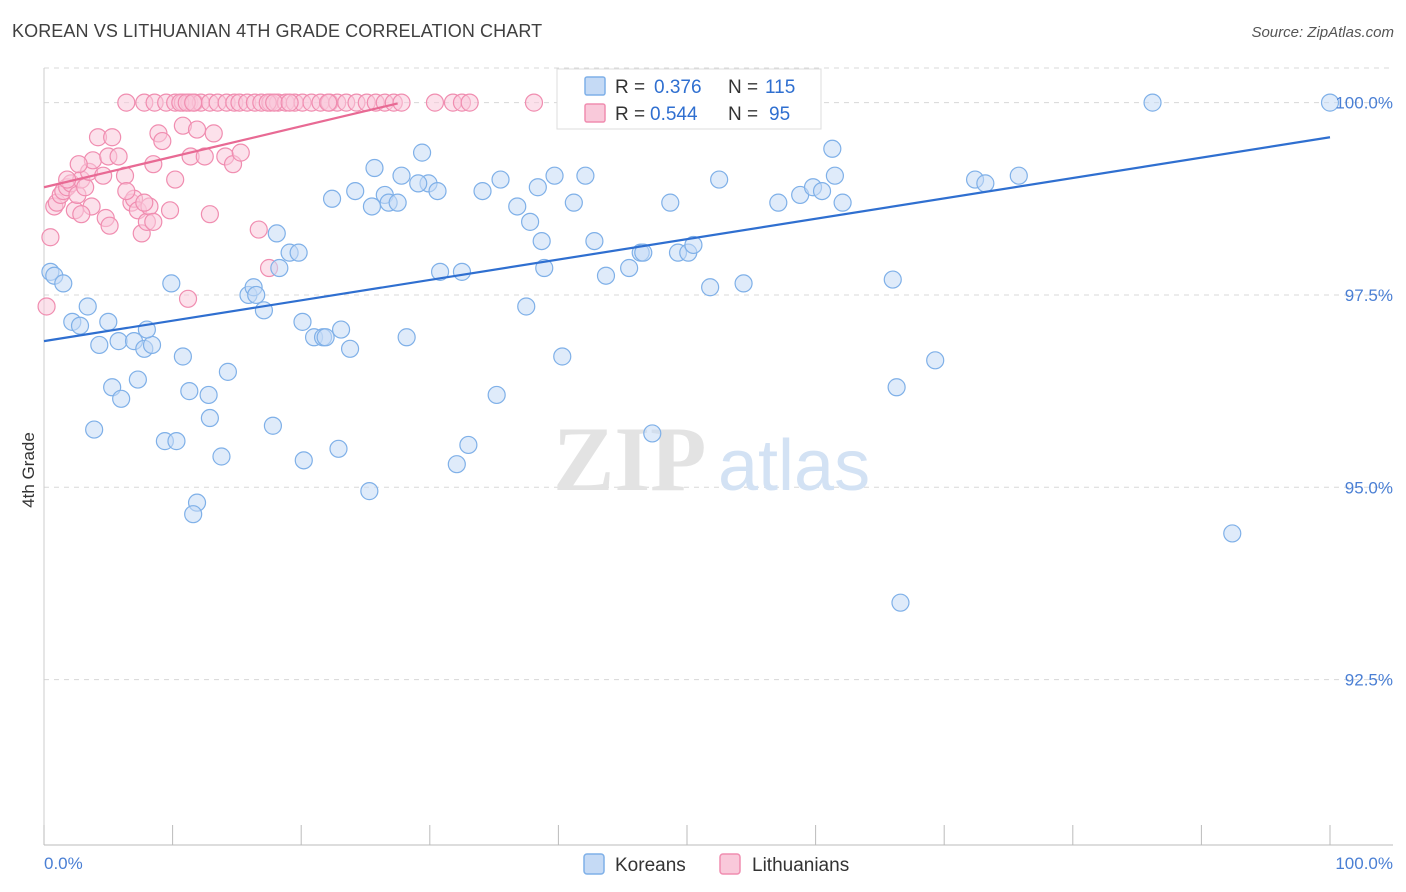 The image size is (1406, 892). What do you see at coordinates (630, 114) in the screenshot?
I see `legend-r-label-lithuanians: R =` at bounding box center [630, 114].